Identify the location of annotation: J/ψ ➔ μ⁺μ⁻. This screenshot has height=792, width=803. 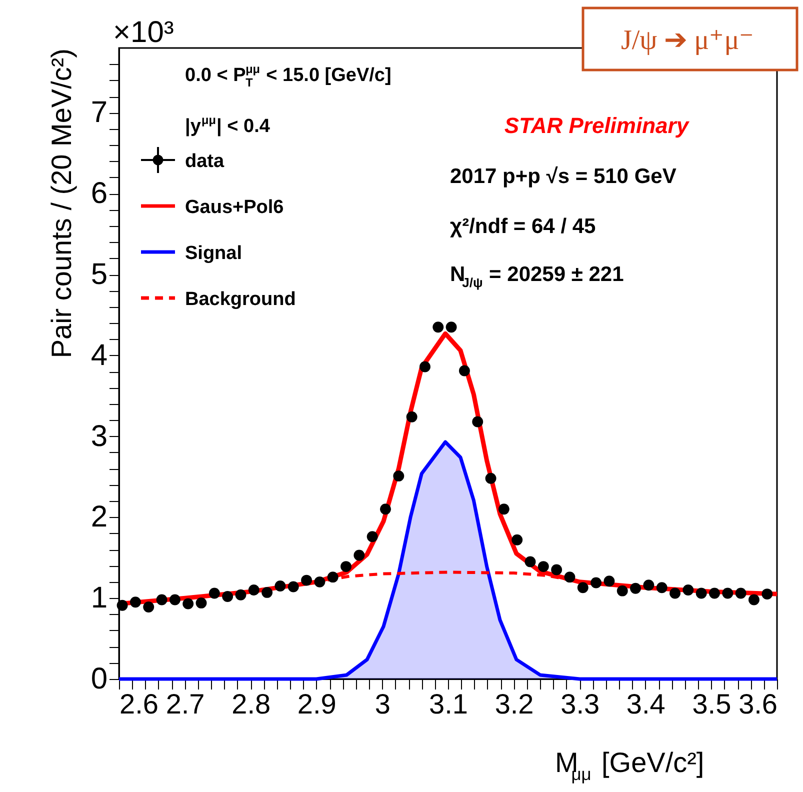
(687, 40).